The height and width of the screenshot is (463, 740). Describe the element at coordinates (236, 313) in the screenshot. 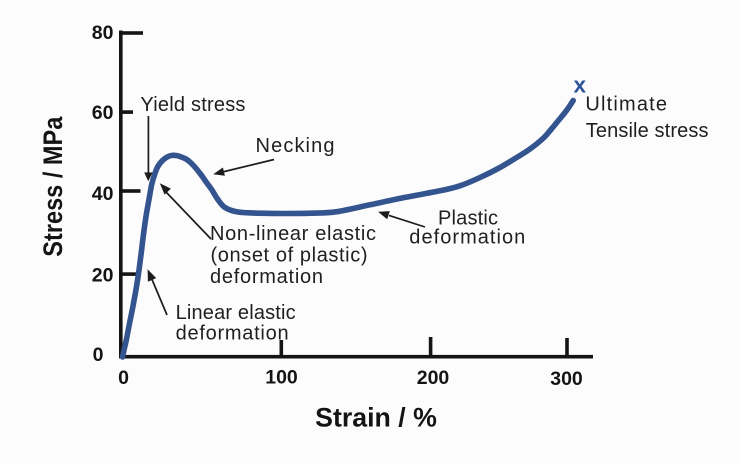

I see `svg-text: Linear elastic` at that location.